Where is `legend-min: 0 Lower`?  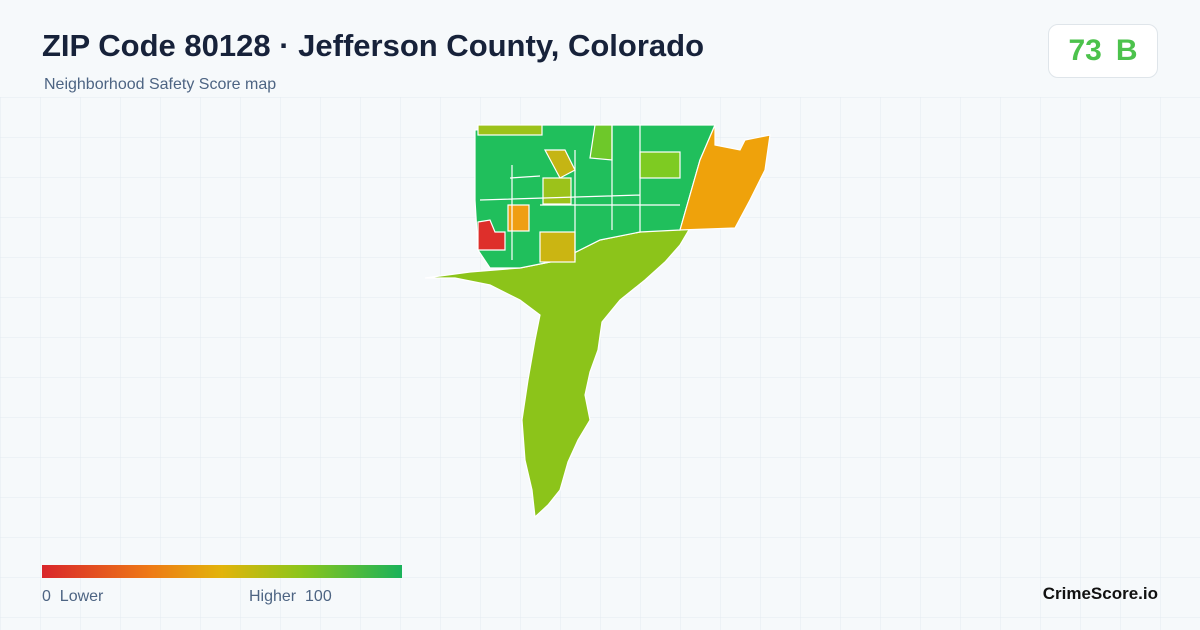 legend-min: 0 Lower is located at coordinates (72, 597).